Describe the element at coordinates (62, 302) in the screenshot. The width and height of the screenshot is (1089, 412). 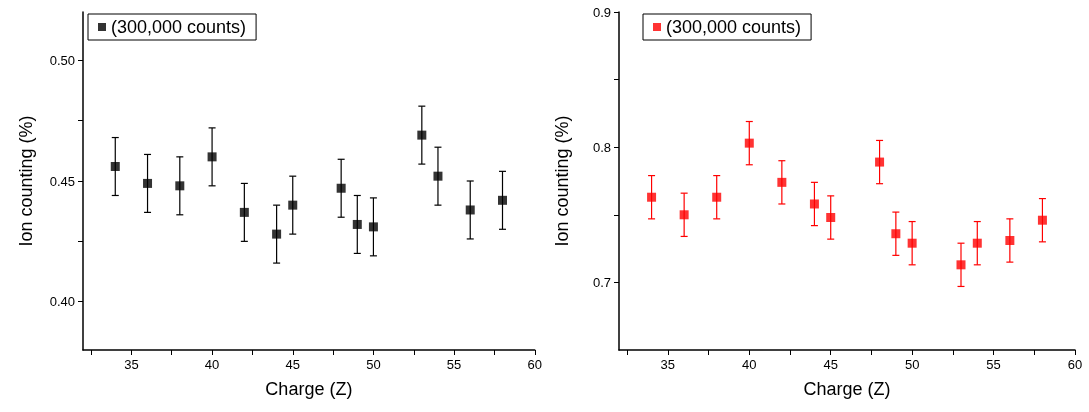
I see `y-tick-label: 0.40` at that location.